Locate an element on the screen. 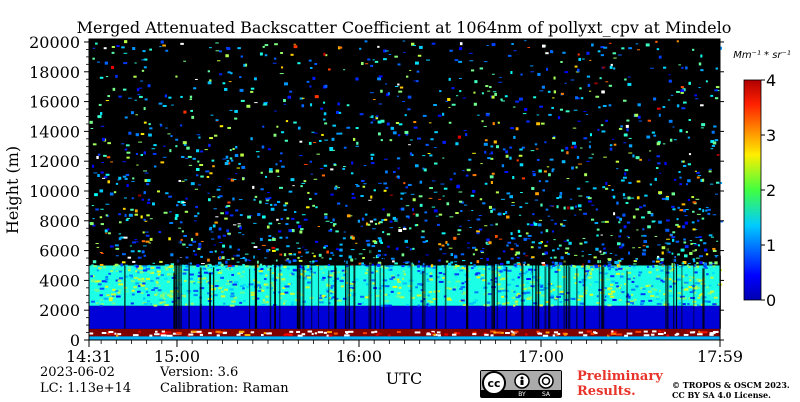 The height and width of the screenshot is (402, 800). x-axis: 14:31 15:00 16:00 17:00 17:59 is located at coordinates (404, 353).